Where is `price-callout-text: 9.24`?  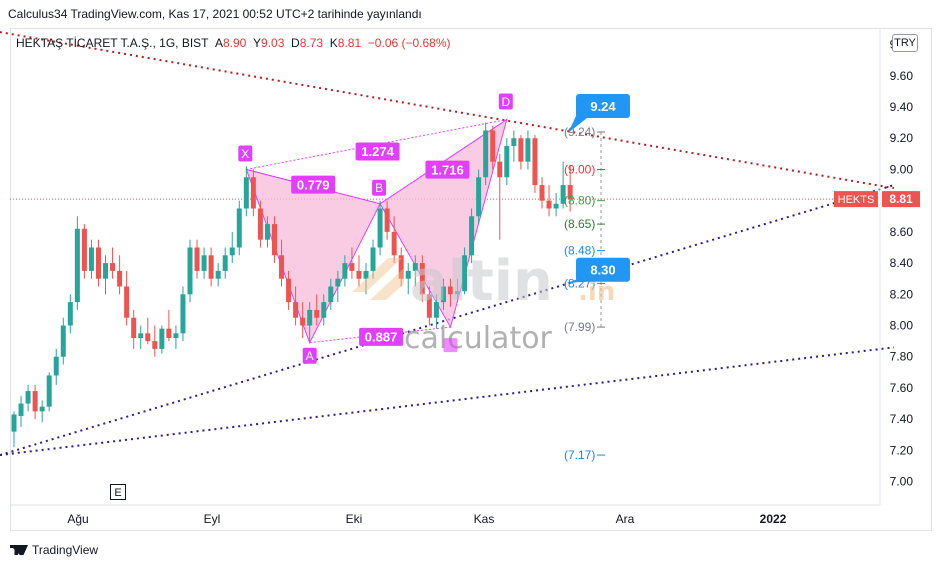
price-callout-text: 9.24 is located at coordinates (603, 106).